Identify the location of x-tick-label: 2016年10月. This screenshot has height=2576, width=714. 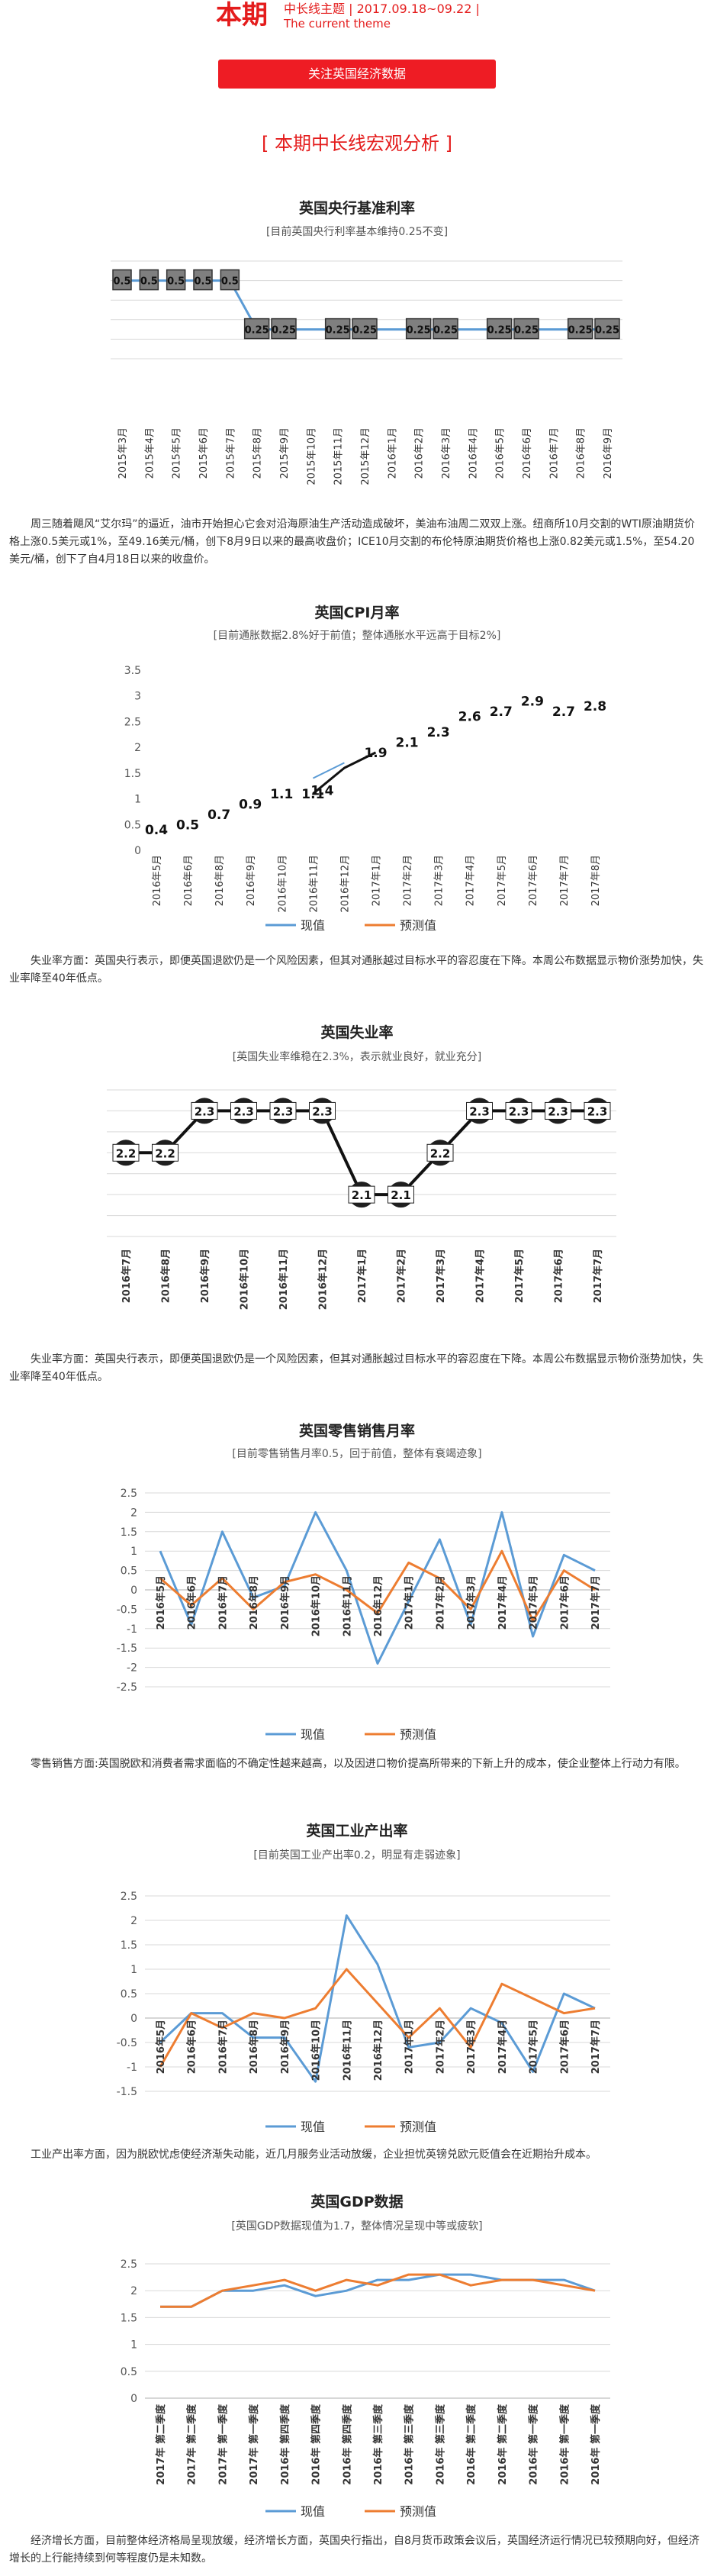
(316, 1606).